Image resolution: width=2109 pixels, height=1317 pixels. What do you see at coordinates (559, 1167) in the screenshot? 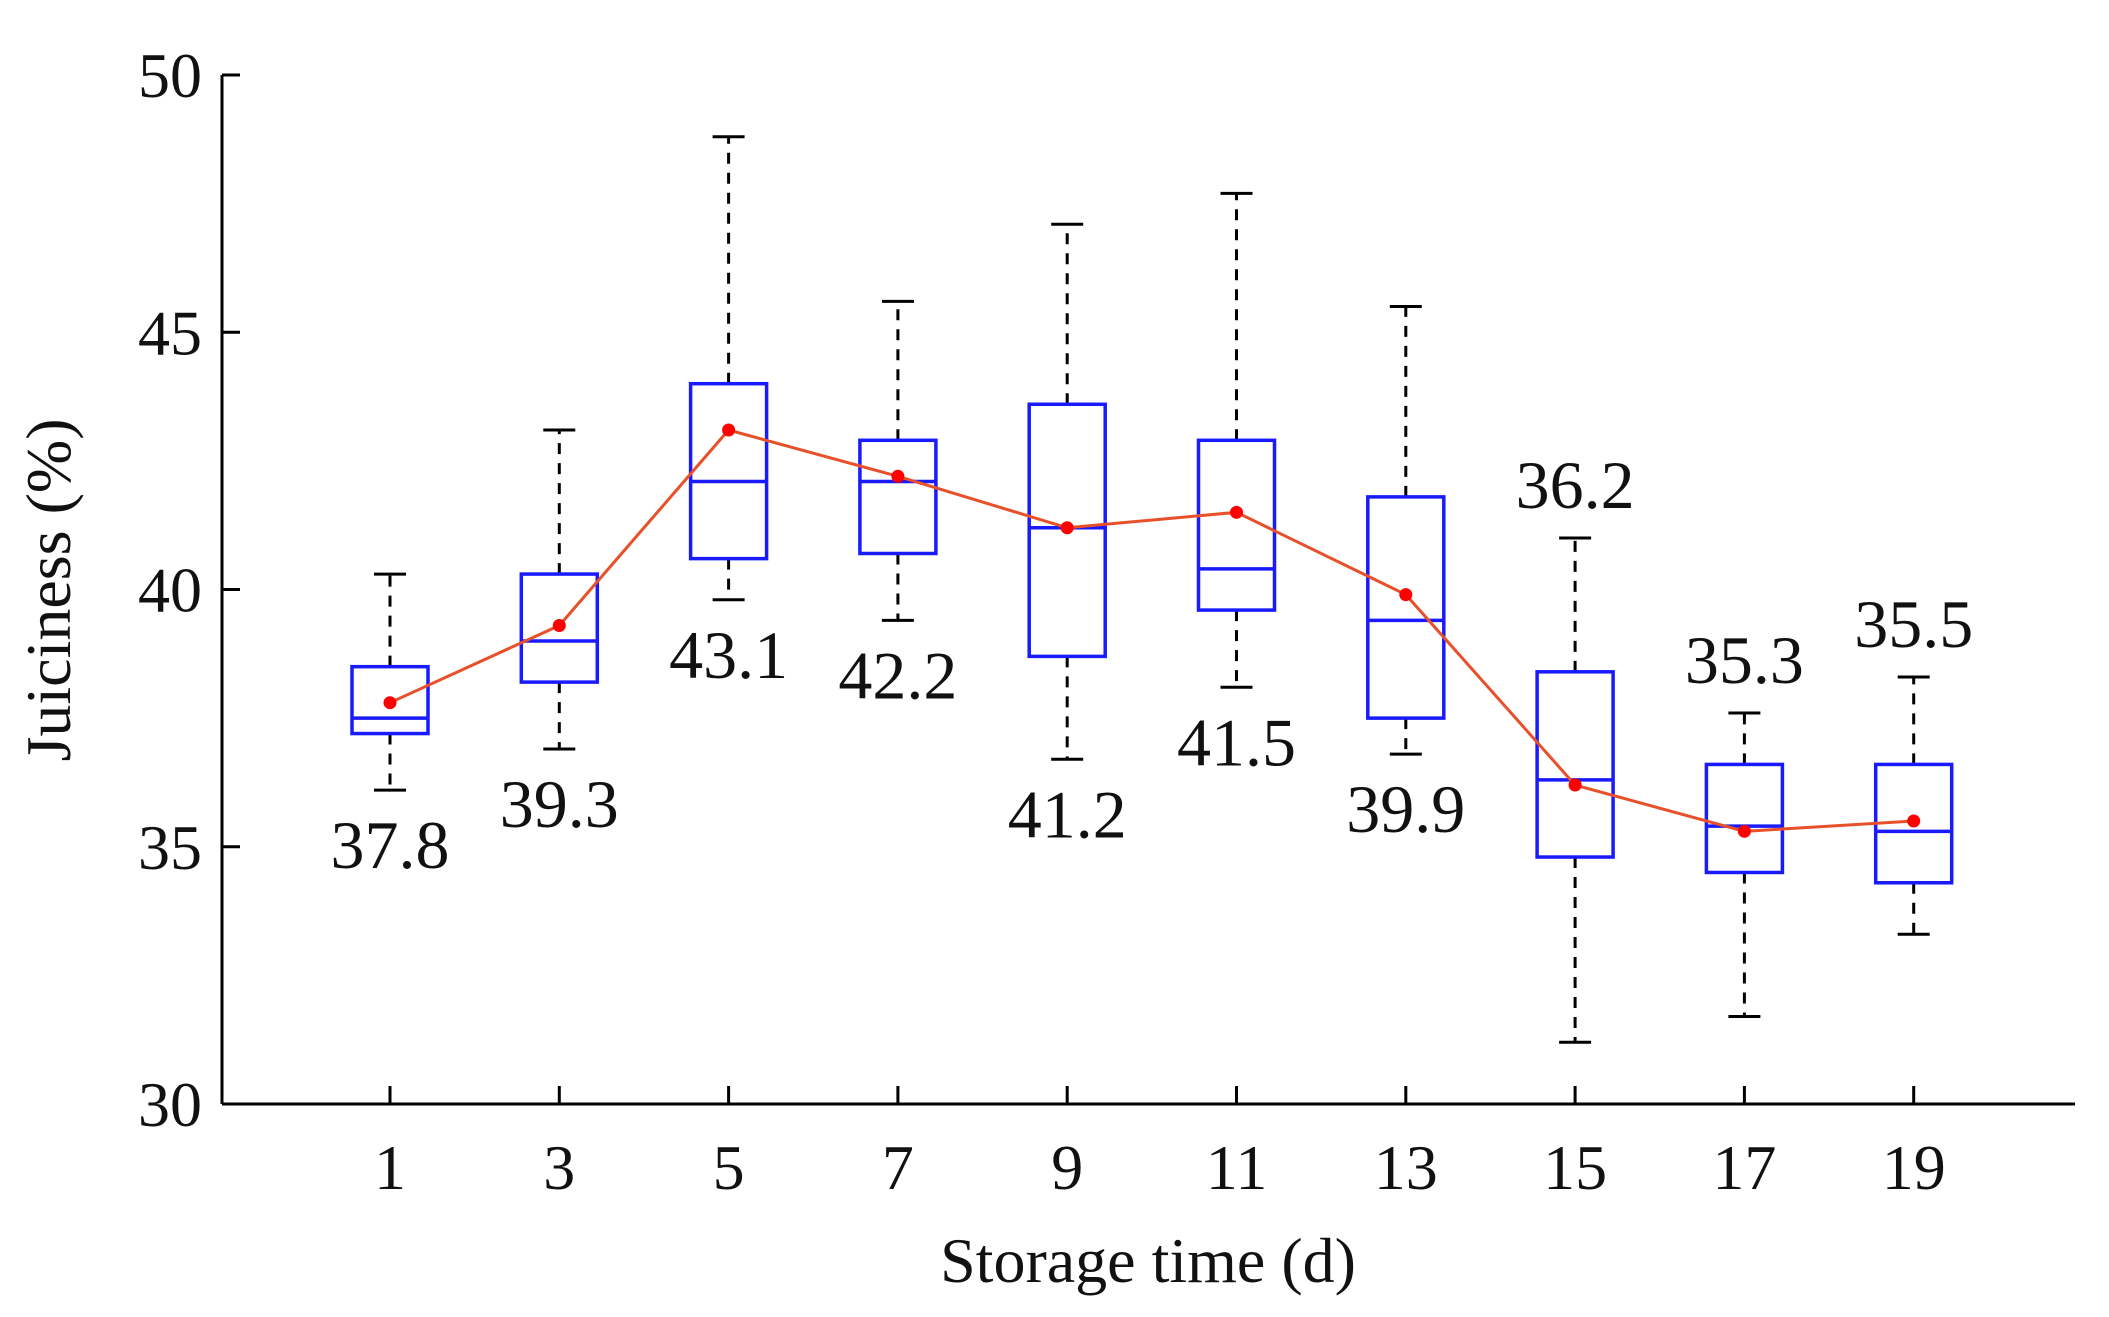
I see `x-tick-label-3: 3` at bounding box center [559, 1167].